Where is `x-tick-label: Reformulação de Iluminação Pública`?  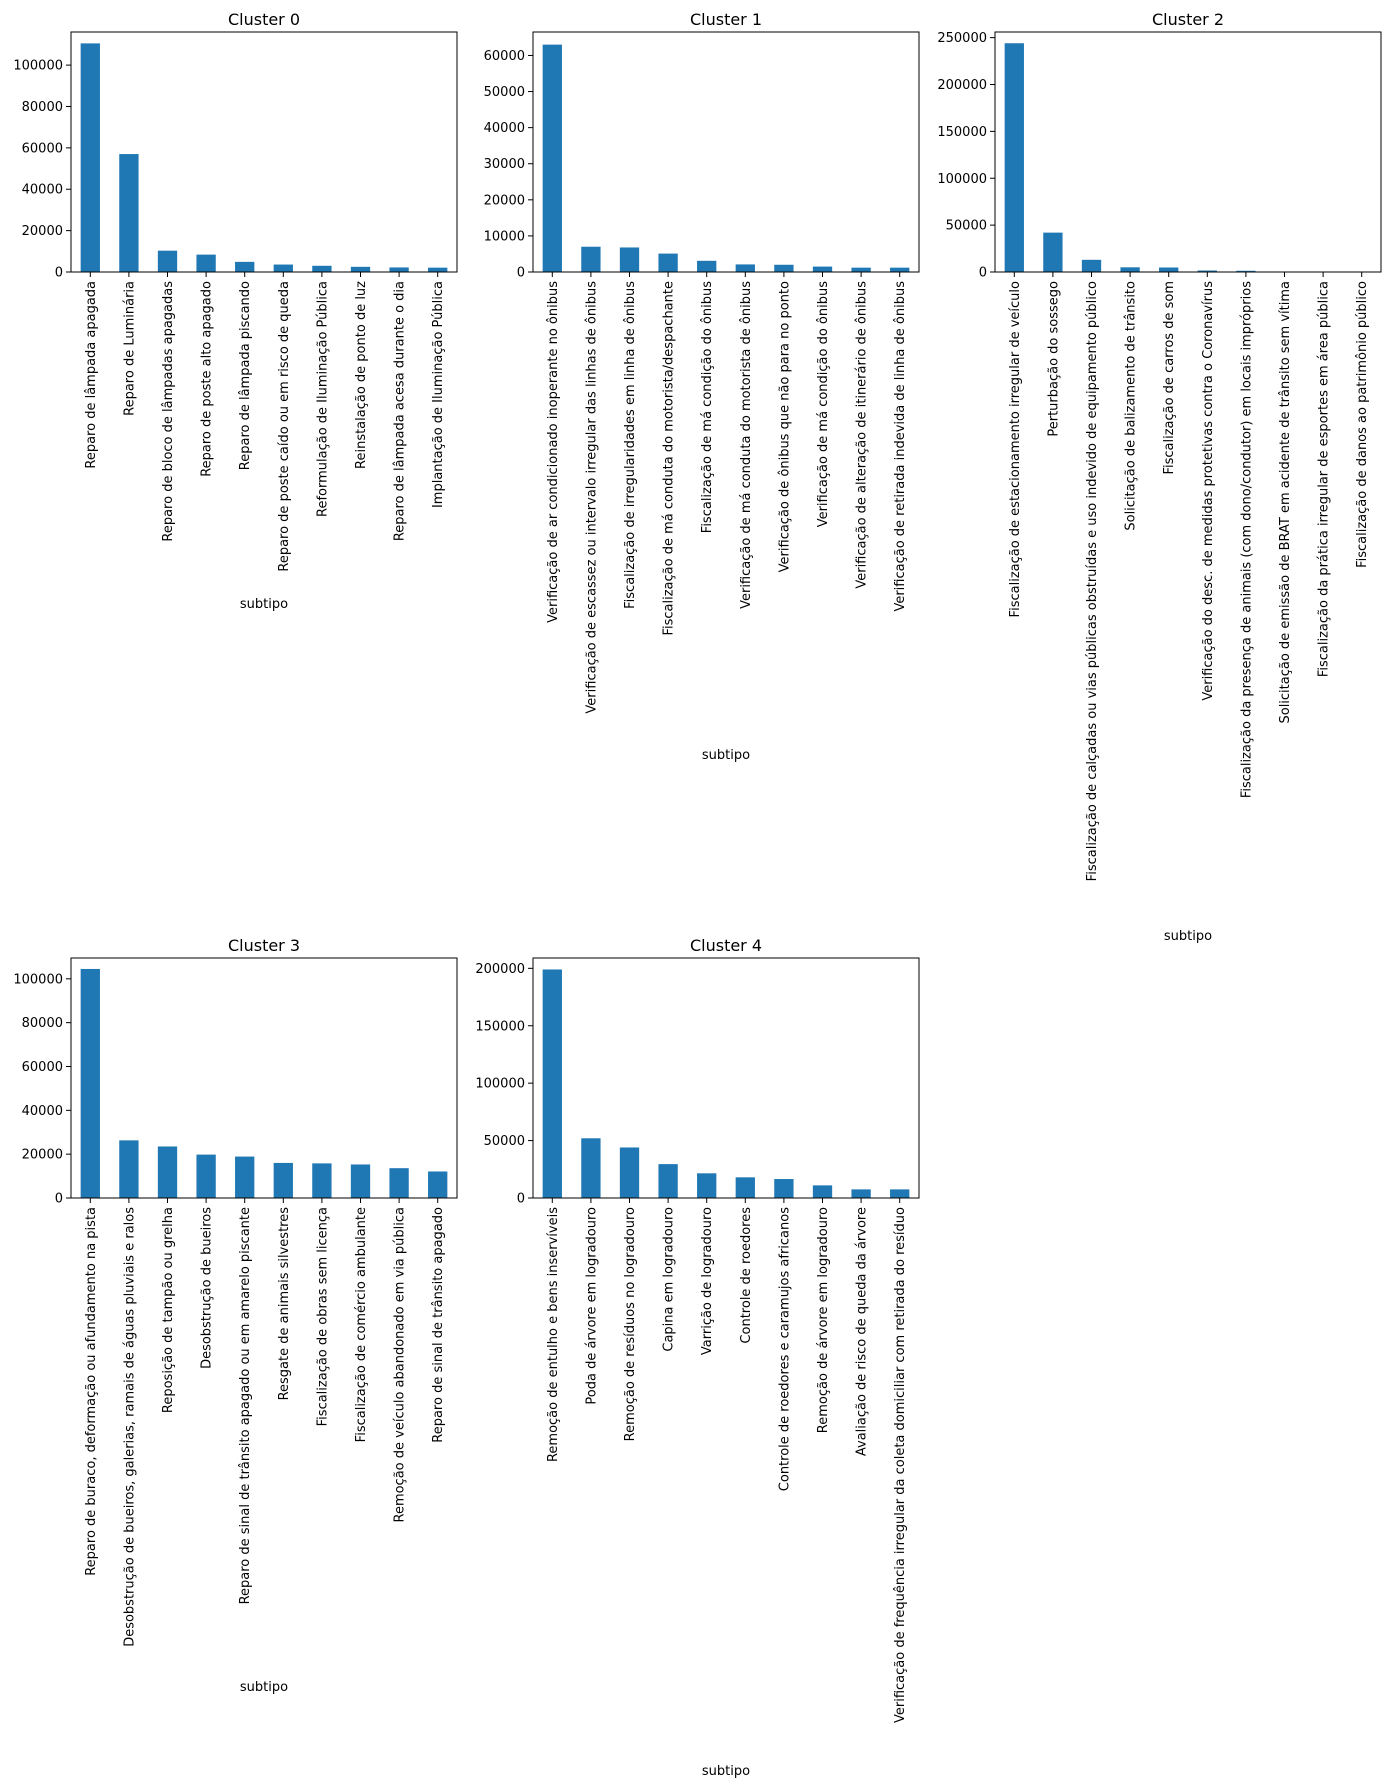
x-tick-label: Reformulação de Iluminação Pública is located at coordinates (322, 399).